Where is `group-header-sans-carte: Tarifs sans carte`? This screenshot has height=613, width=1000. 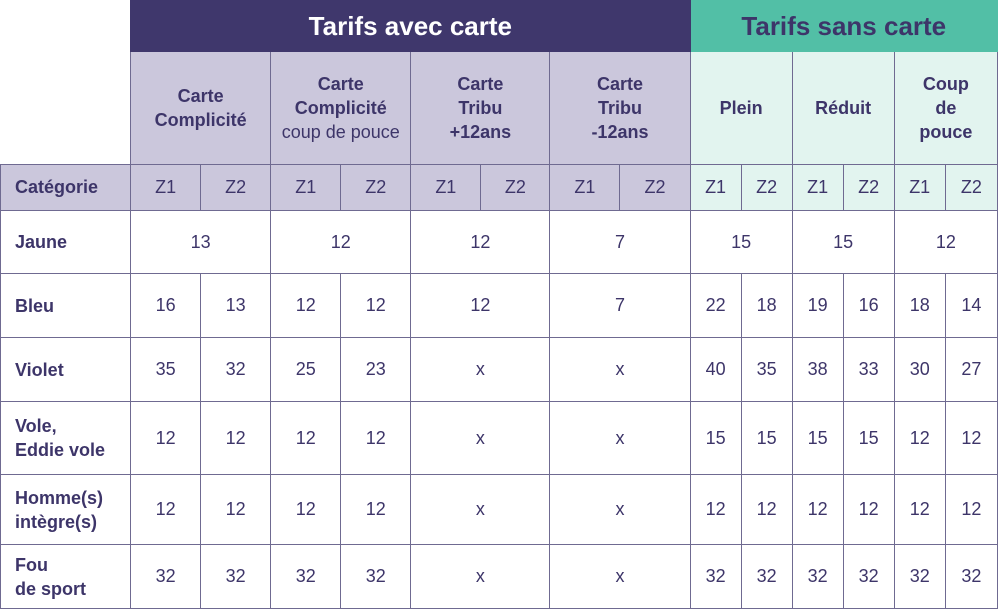
group-header-sans-carte: Tarifs sans carte is located at coordinates (844, 26).